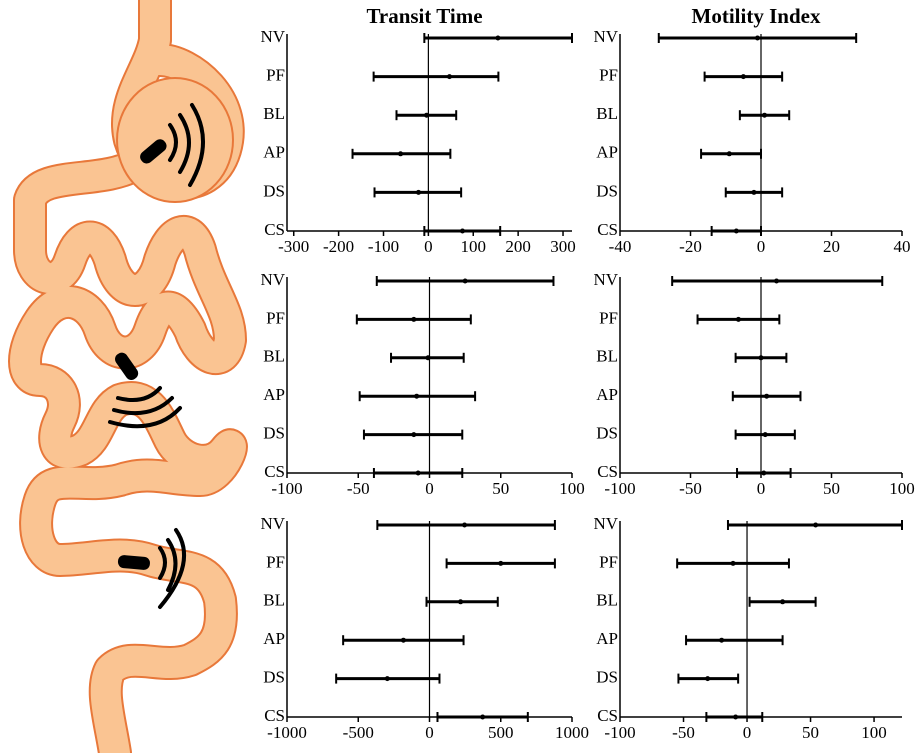 This screenshot has width=916, height=753. What do you see at coordinates (831, 246) in the screenshot?
I see `x-tick-label: 20` at bounding box center [831, 246].